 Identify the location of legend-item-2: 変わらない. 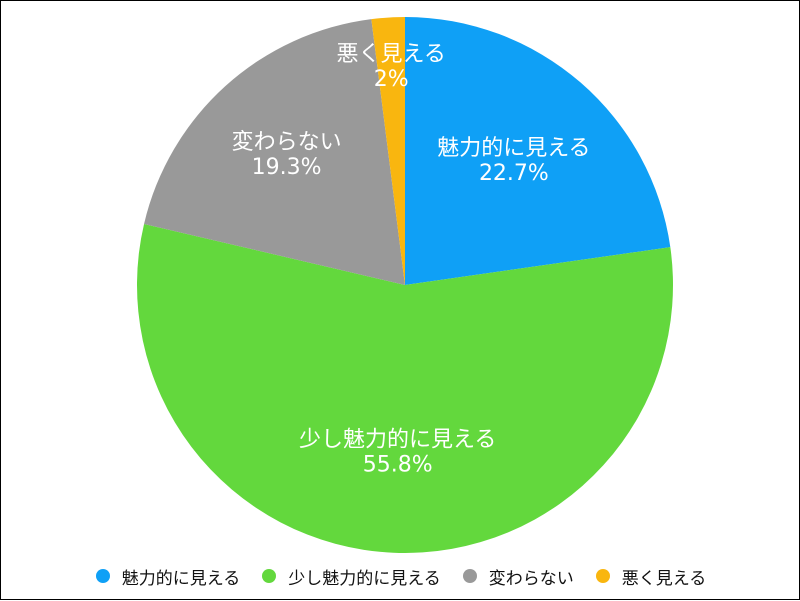
(518, 576).